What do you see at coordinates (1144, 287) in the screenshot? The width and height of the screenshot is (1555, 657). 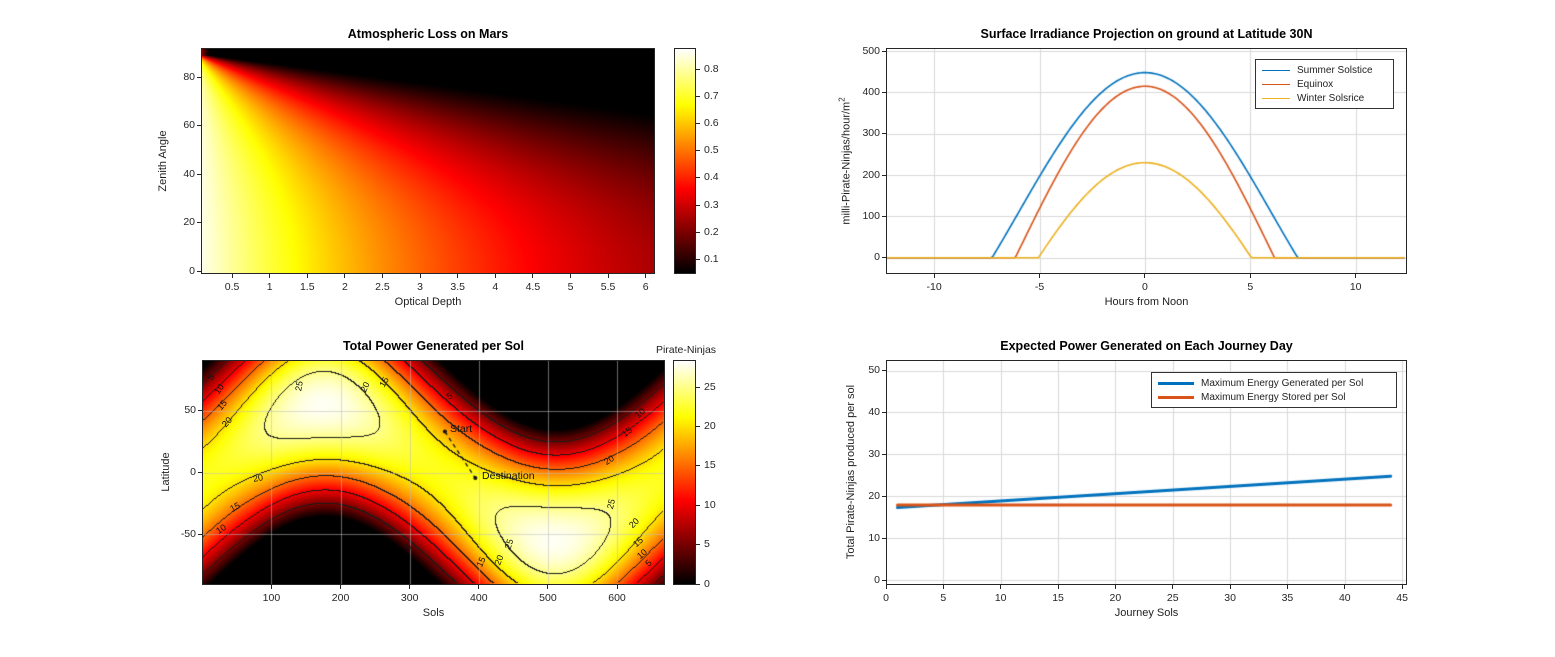 I see `x-tick-label: 0` at bounding box center [1144, 287].